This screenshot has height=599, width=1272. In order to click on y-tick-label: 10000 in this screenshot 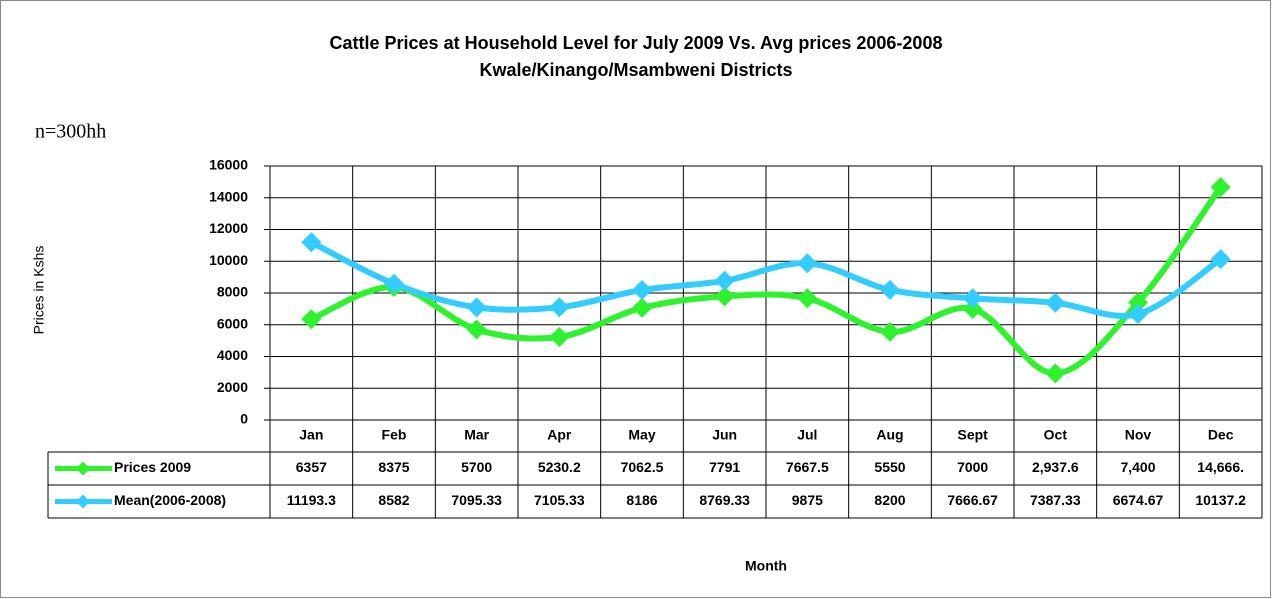, I will do `click(228, 260)`.